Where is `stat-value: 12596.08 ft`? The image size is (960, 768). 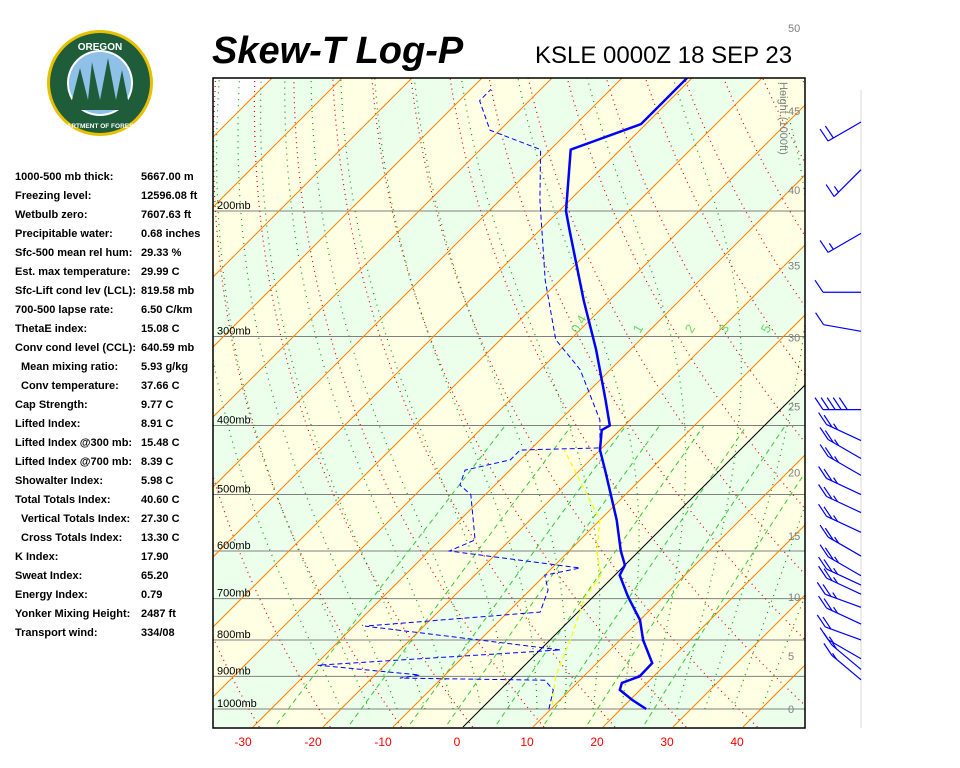 stat-value: 12596.08 ft is located at coordinates (169, 196).